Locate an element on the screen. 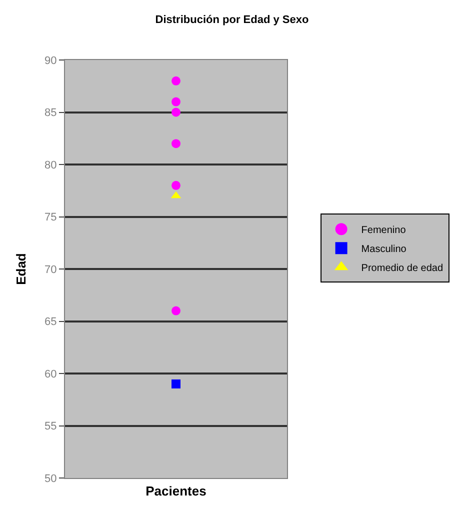  y-axis-title: Edad is located at coordinates (21, 269).